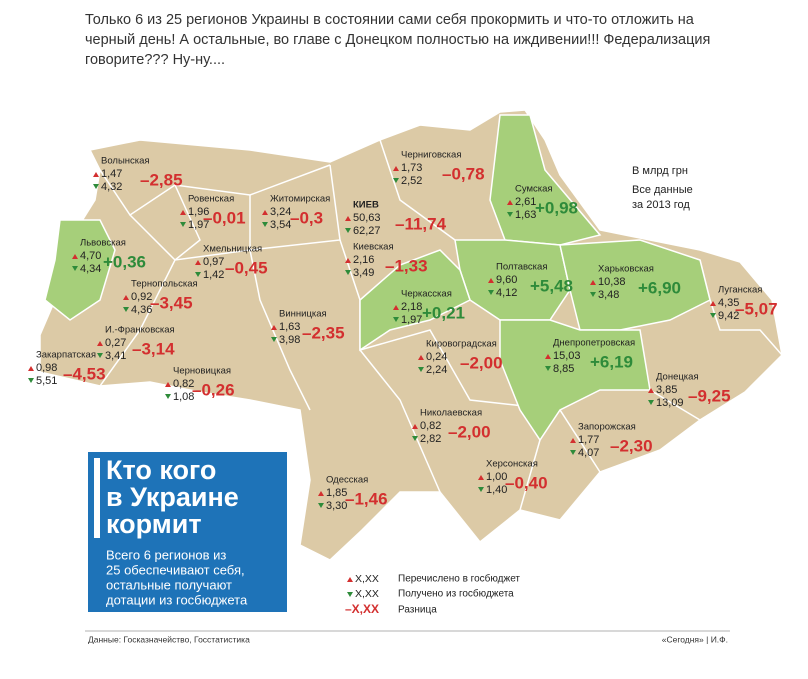 The image size is (808, 679). Describe the element at coordinates (306, 217) in the screenshot. I see `difference-value: –0,3` at that location.